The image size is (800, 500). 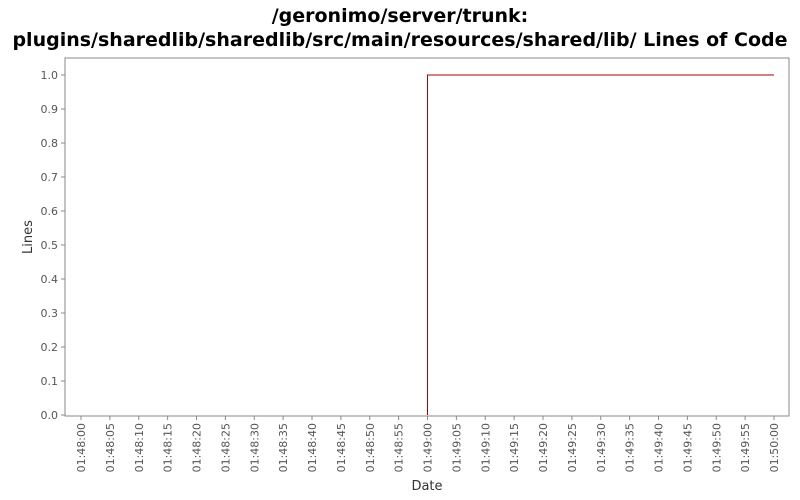 I want to click on y-tick-label: 0.5, so click(x=50, y=245).